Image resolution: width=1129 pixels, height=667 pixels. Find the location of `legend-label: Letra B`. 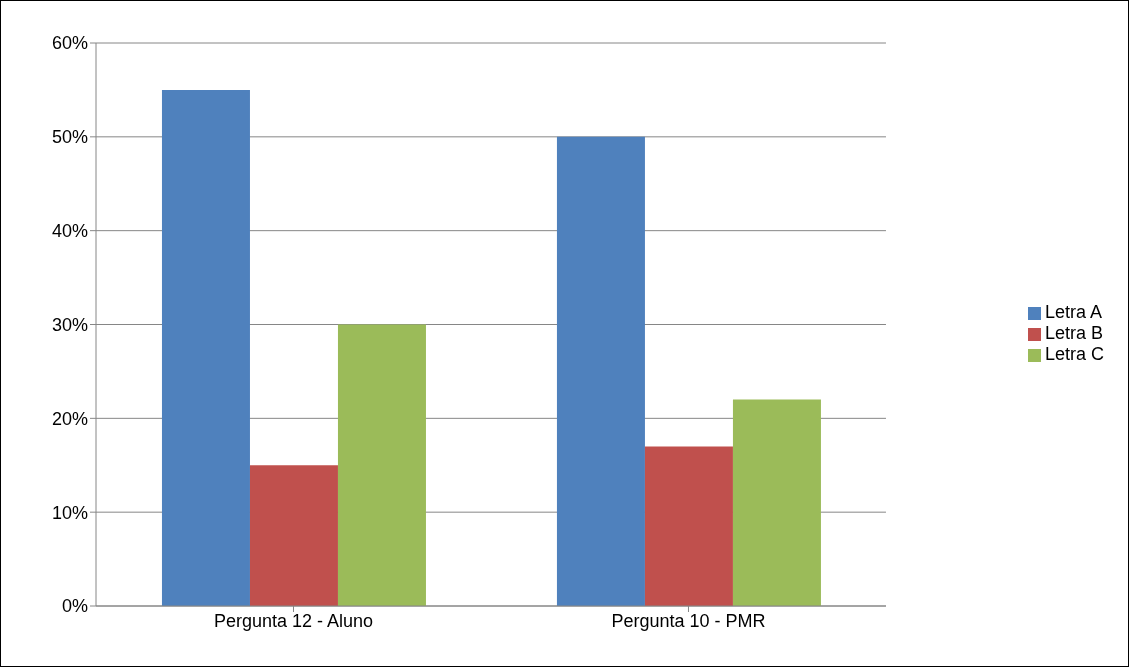

legend-label: Letra B is located at coordinates (1074, 333).